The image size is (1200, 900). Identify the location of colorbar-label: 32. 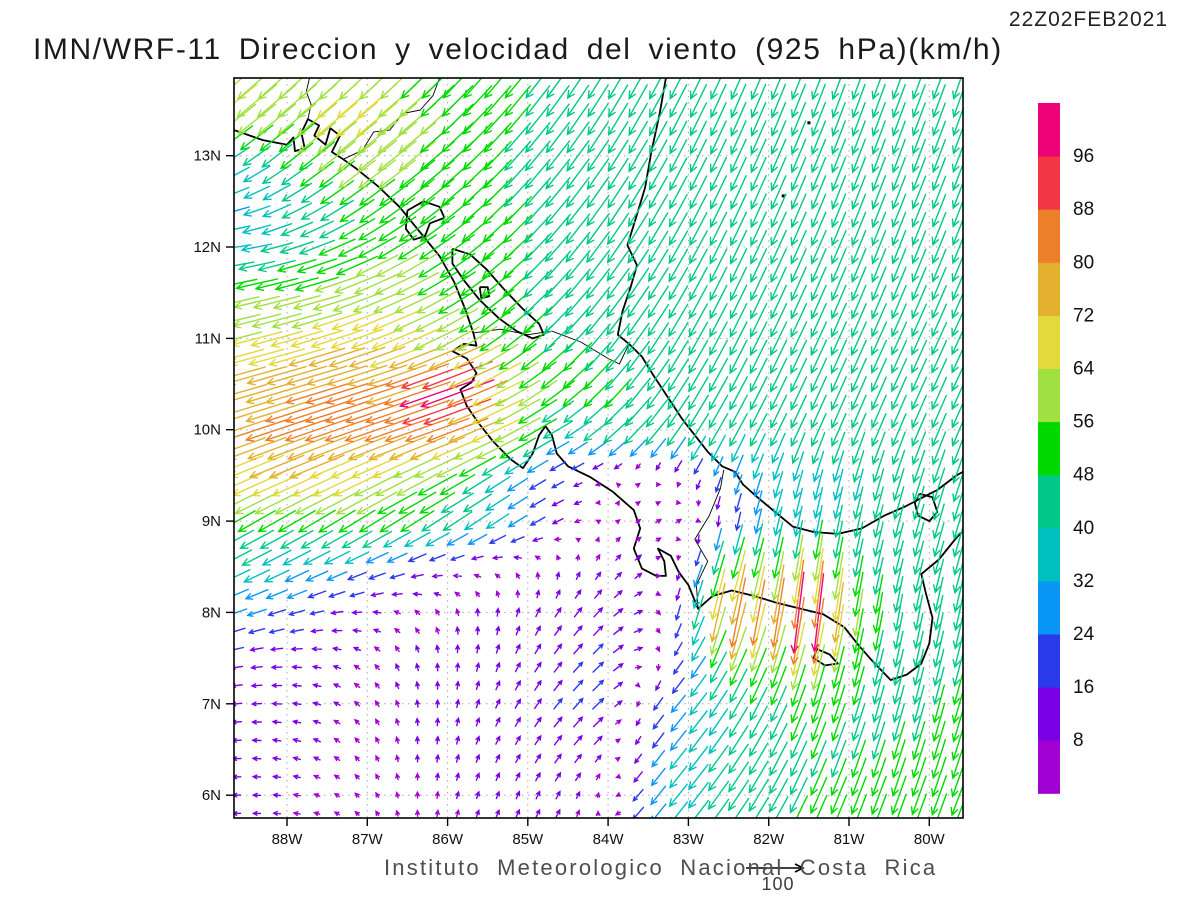
(1083, 581).